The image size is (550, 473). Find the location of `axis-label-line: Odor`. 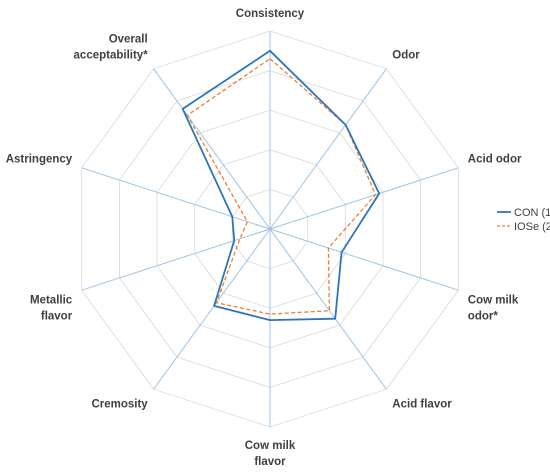

axis-label-line: Odor is located at coordinates (406, 56).